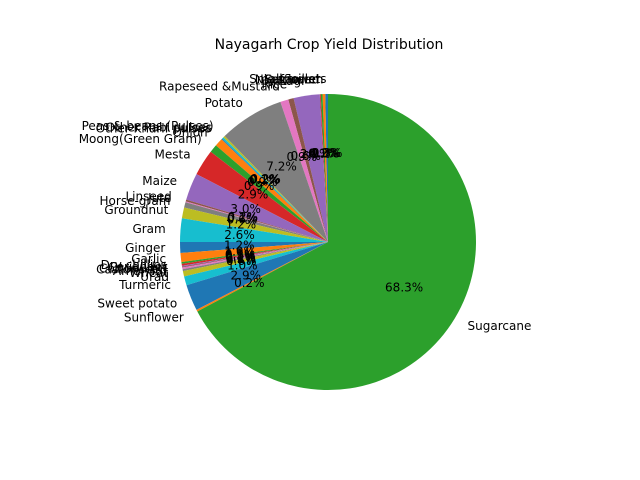 This screenshot has height=480, width=640. Describe the element at coordinates (219, 86) in the screenshot. I see `slice-label-rapeseed-mustard: Rapeseed &Mustard` at that location.